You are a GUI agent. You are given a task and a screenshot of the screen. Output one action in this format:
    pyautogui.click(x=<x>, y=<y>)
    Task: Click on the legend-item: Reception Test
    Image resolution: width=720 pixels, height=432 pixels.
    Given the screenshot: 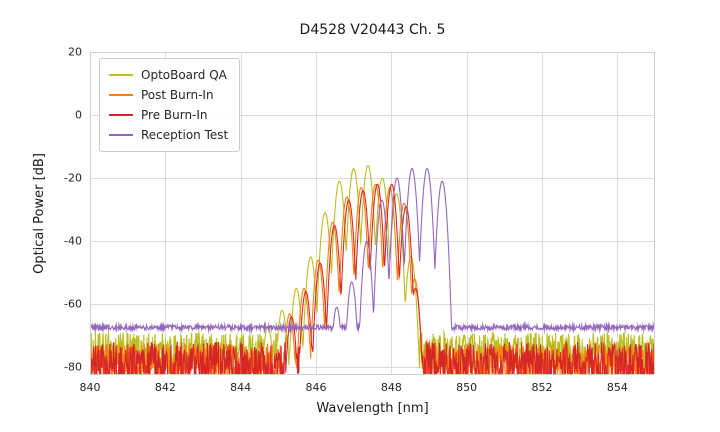 What is the action you would take?
    pyautogui.click(x=168, y=135)
    